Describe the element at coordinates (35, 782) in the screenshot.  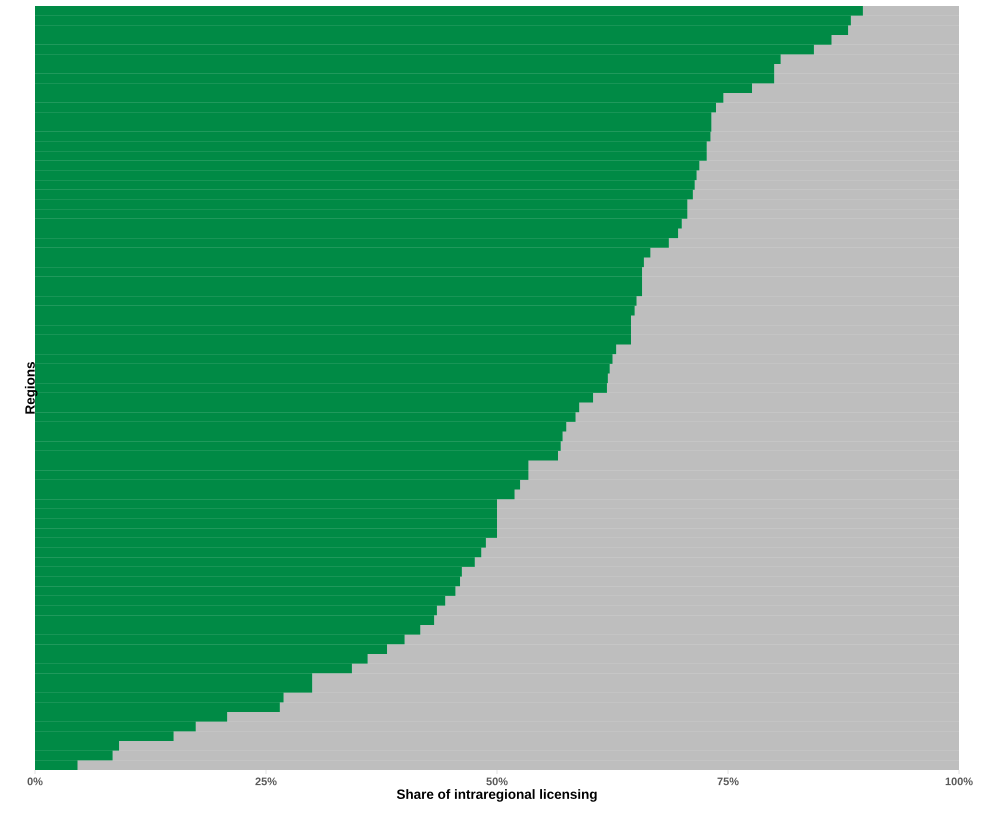
I see `x-tick-label: 0%` at that location.